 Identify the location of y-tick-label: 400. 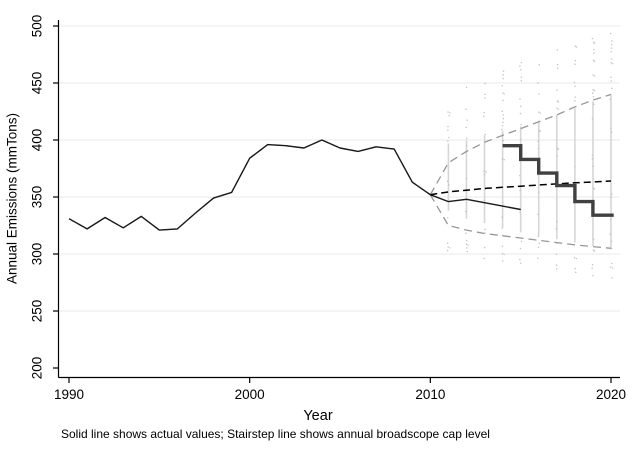
(37, 140).